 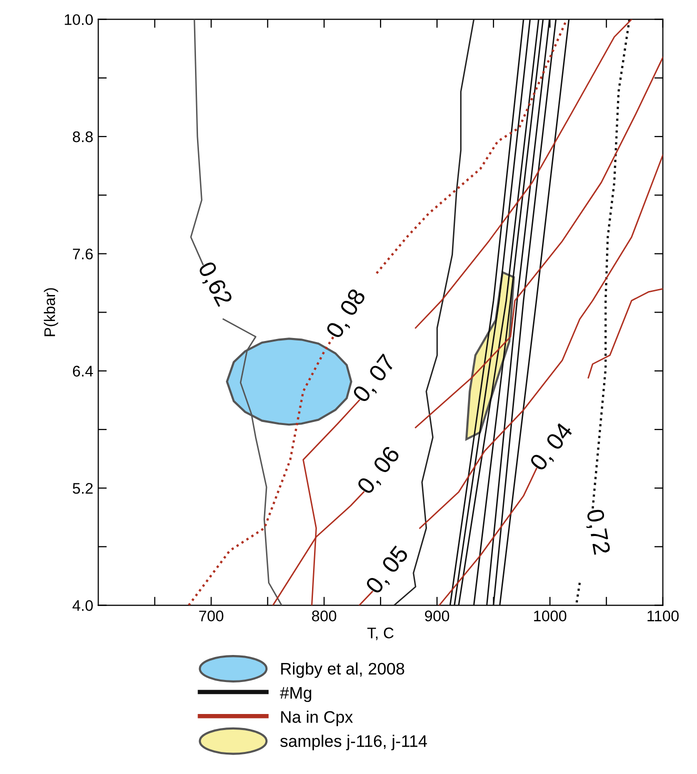 What do you see at coordinates (437, 616) in the screenshot?
I see `x-tick-label: 900` at bounding box center [437, 616].